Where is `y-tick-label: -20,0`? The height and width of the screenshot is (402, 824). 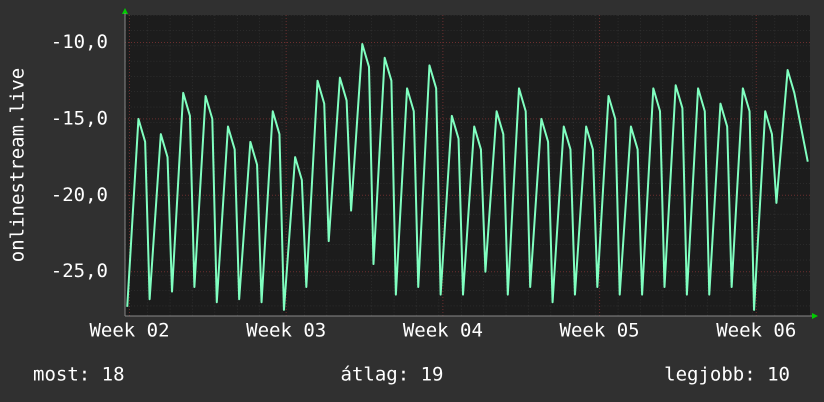 y-tick-label: -20,0 is located at coordinates (79, 195).